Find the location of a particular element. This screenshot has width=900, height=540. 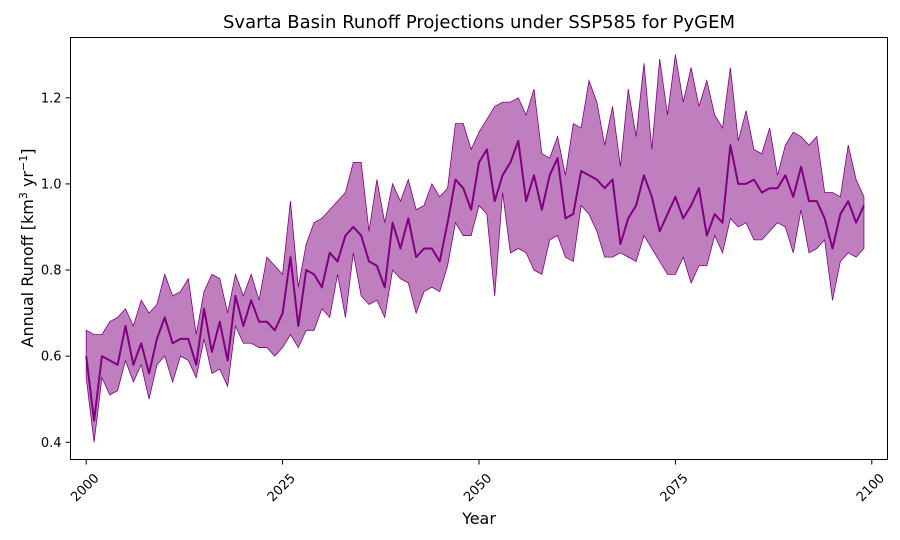

y-axis-label-sup1: 3 is located at coordinates (23, 195).